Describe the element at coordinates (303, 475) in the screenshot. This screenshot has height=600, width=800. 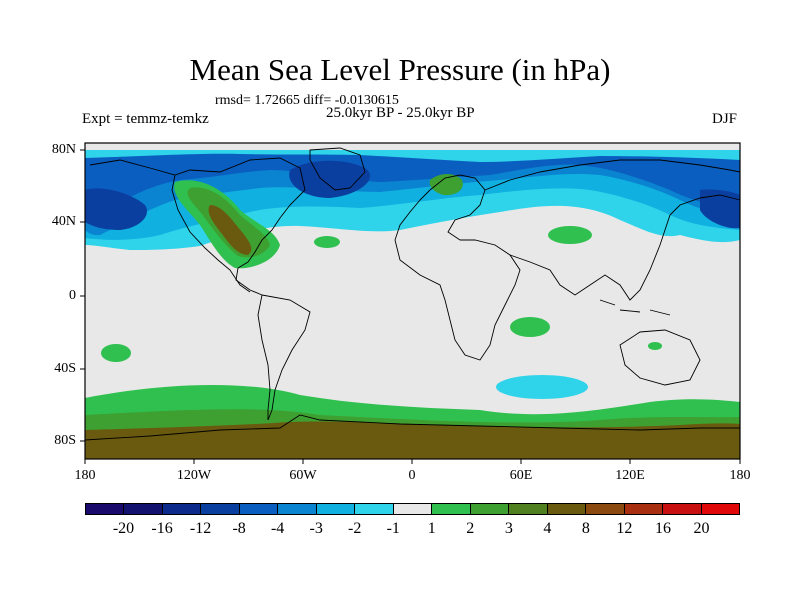
I see `x-tick-label: 60W` at that location.